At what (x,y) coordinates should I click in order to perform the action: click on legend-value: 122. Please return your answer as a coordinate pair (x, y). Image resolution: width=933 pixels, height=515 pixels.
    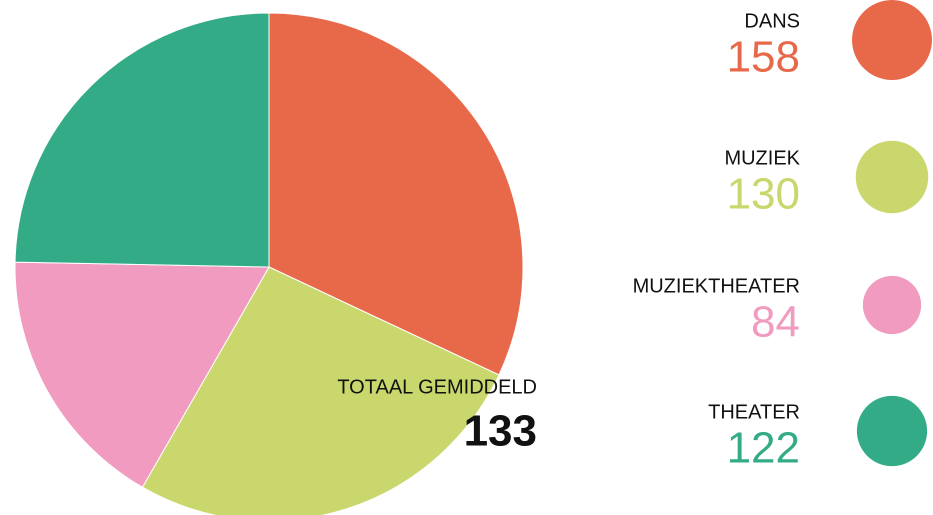
    Looking at the image, I should click on (763, 448).